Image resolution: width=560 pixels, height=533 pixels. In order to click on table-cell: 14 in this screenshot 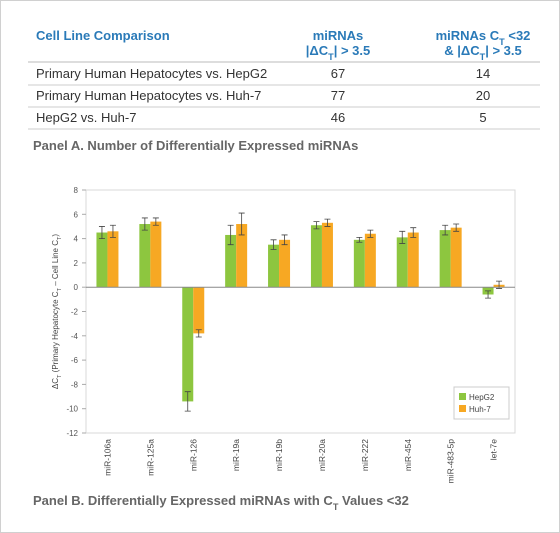, I will do `click(483, 73)`.